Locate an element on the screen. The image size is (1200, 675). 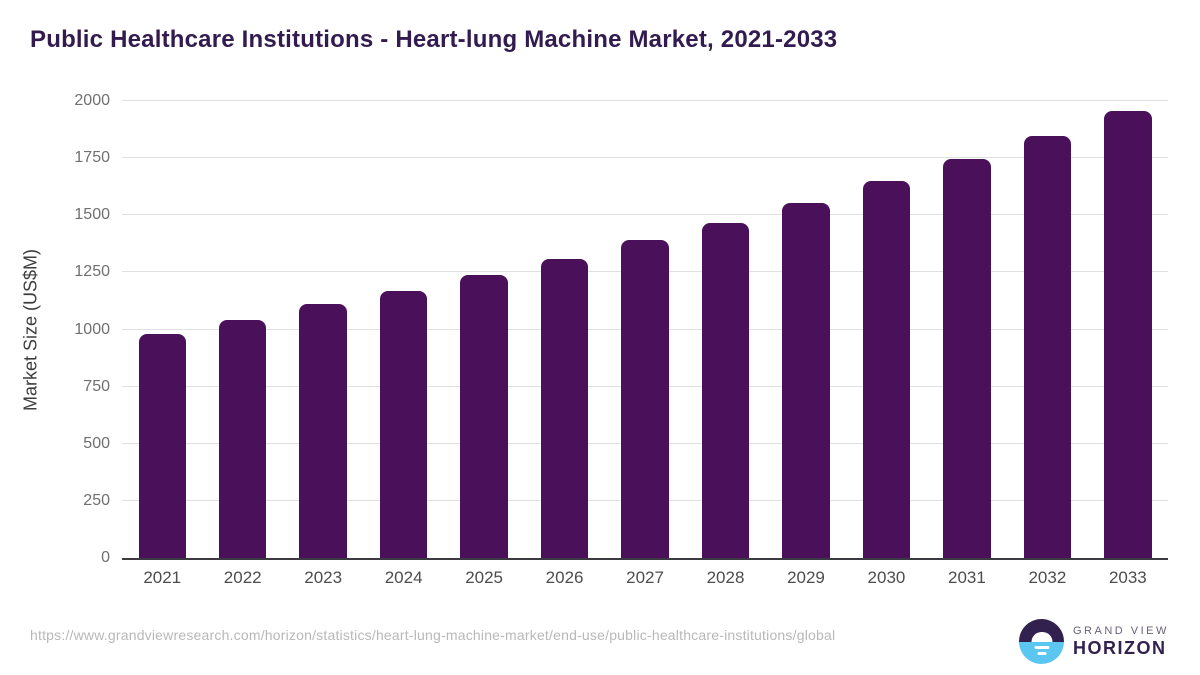
bar-slot-2033 is located at coordinates (1128, 329).